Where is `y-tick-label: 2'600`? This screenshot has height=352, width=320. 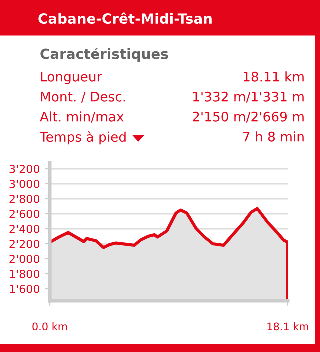 y-tick-label: 2'600 is located at coordinates (25, 214).